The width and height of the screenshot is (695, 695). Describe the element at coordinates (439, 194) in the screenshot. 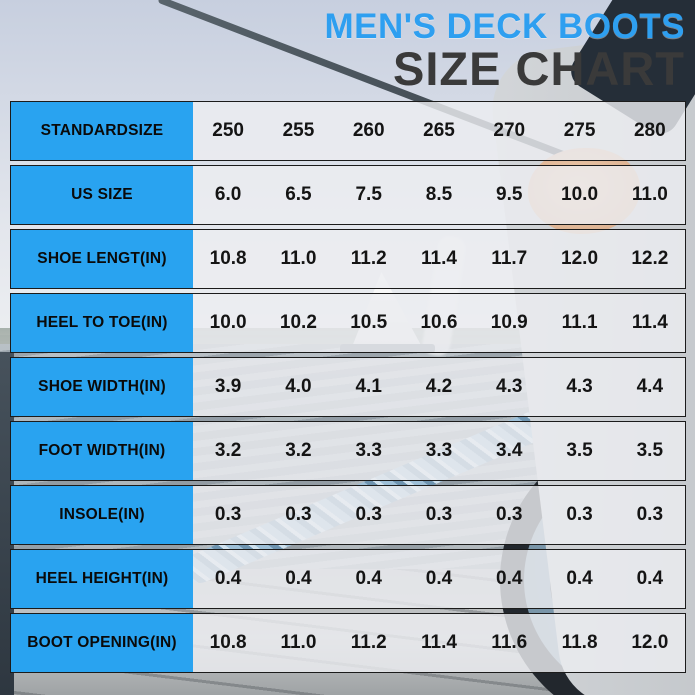

I see `value-cell: 8.5` at that location.